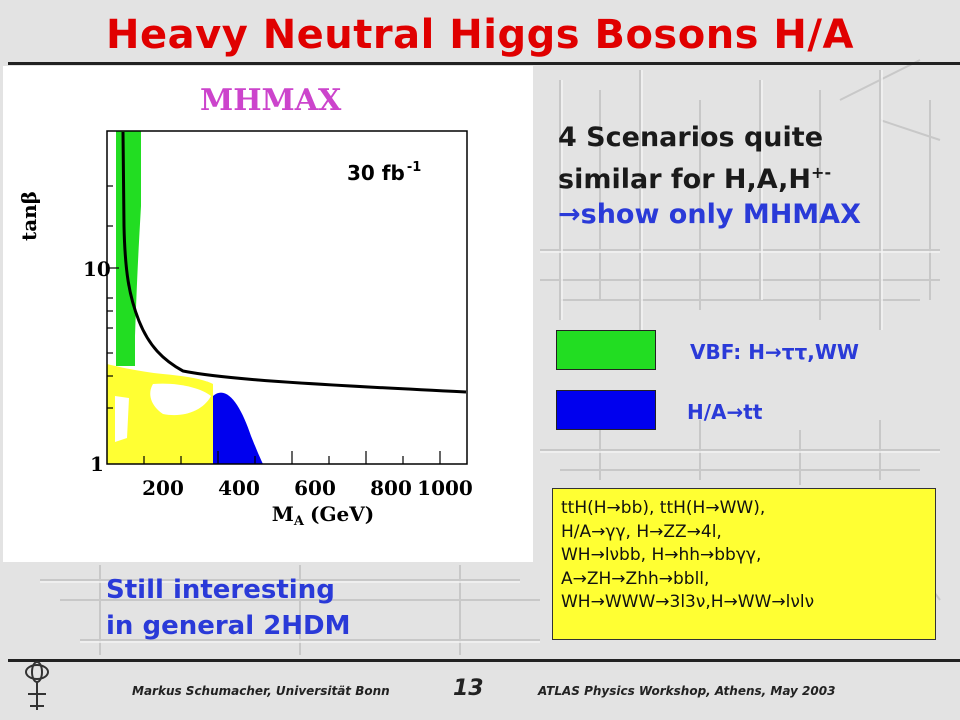  I want to click on vbf-legend-label: VBF: H→ττ,WW, so click(774, 352).